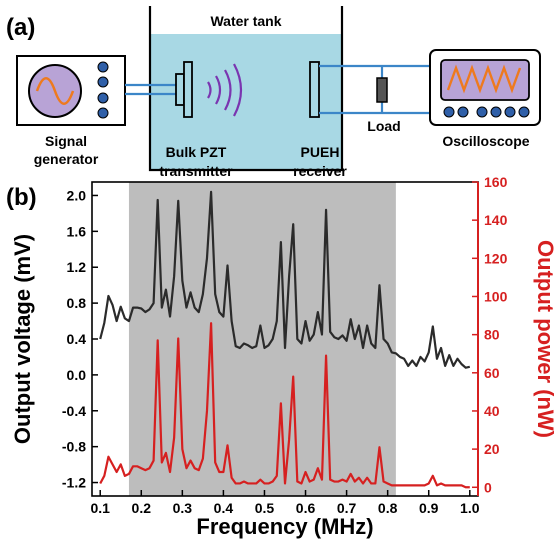 Image resolution: width=554 pixels, height=547 pixels. I want to click on sine-wave-icon, so click(55, 91).